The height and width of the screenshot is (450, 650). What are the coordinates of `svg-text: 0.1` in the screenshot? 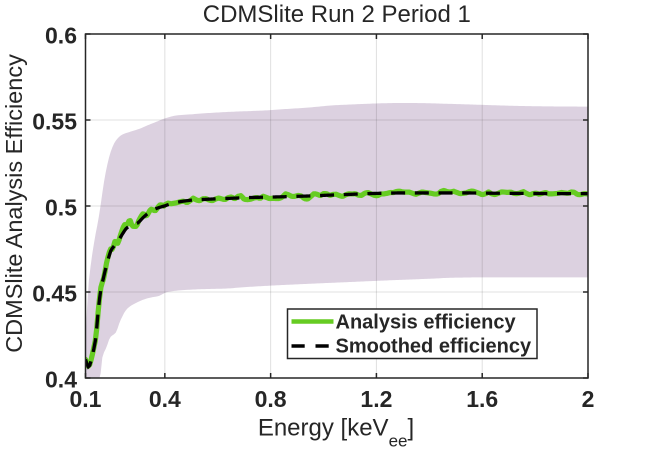 It's located at (86, 399).